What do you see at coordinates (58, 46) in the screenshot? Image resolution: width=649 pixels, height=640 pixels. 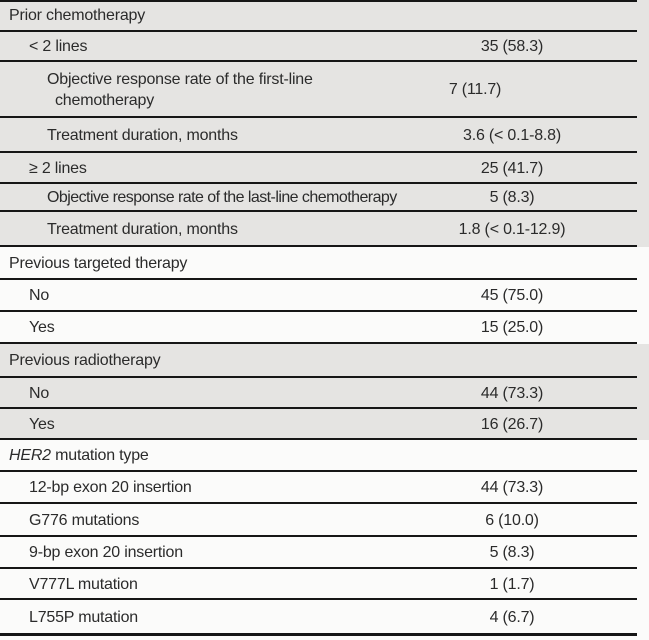 I see `row-label: < 2 lines` at bounding box center [58, 46].